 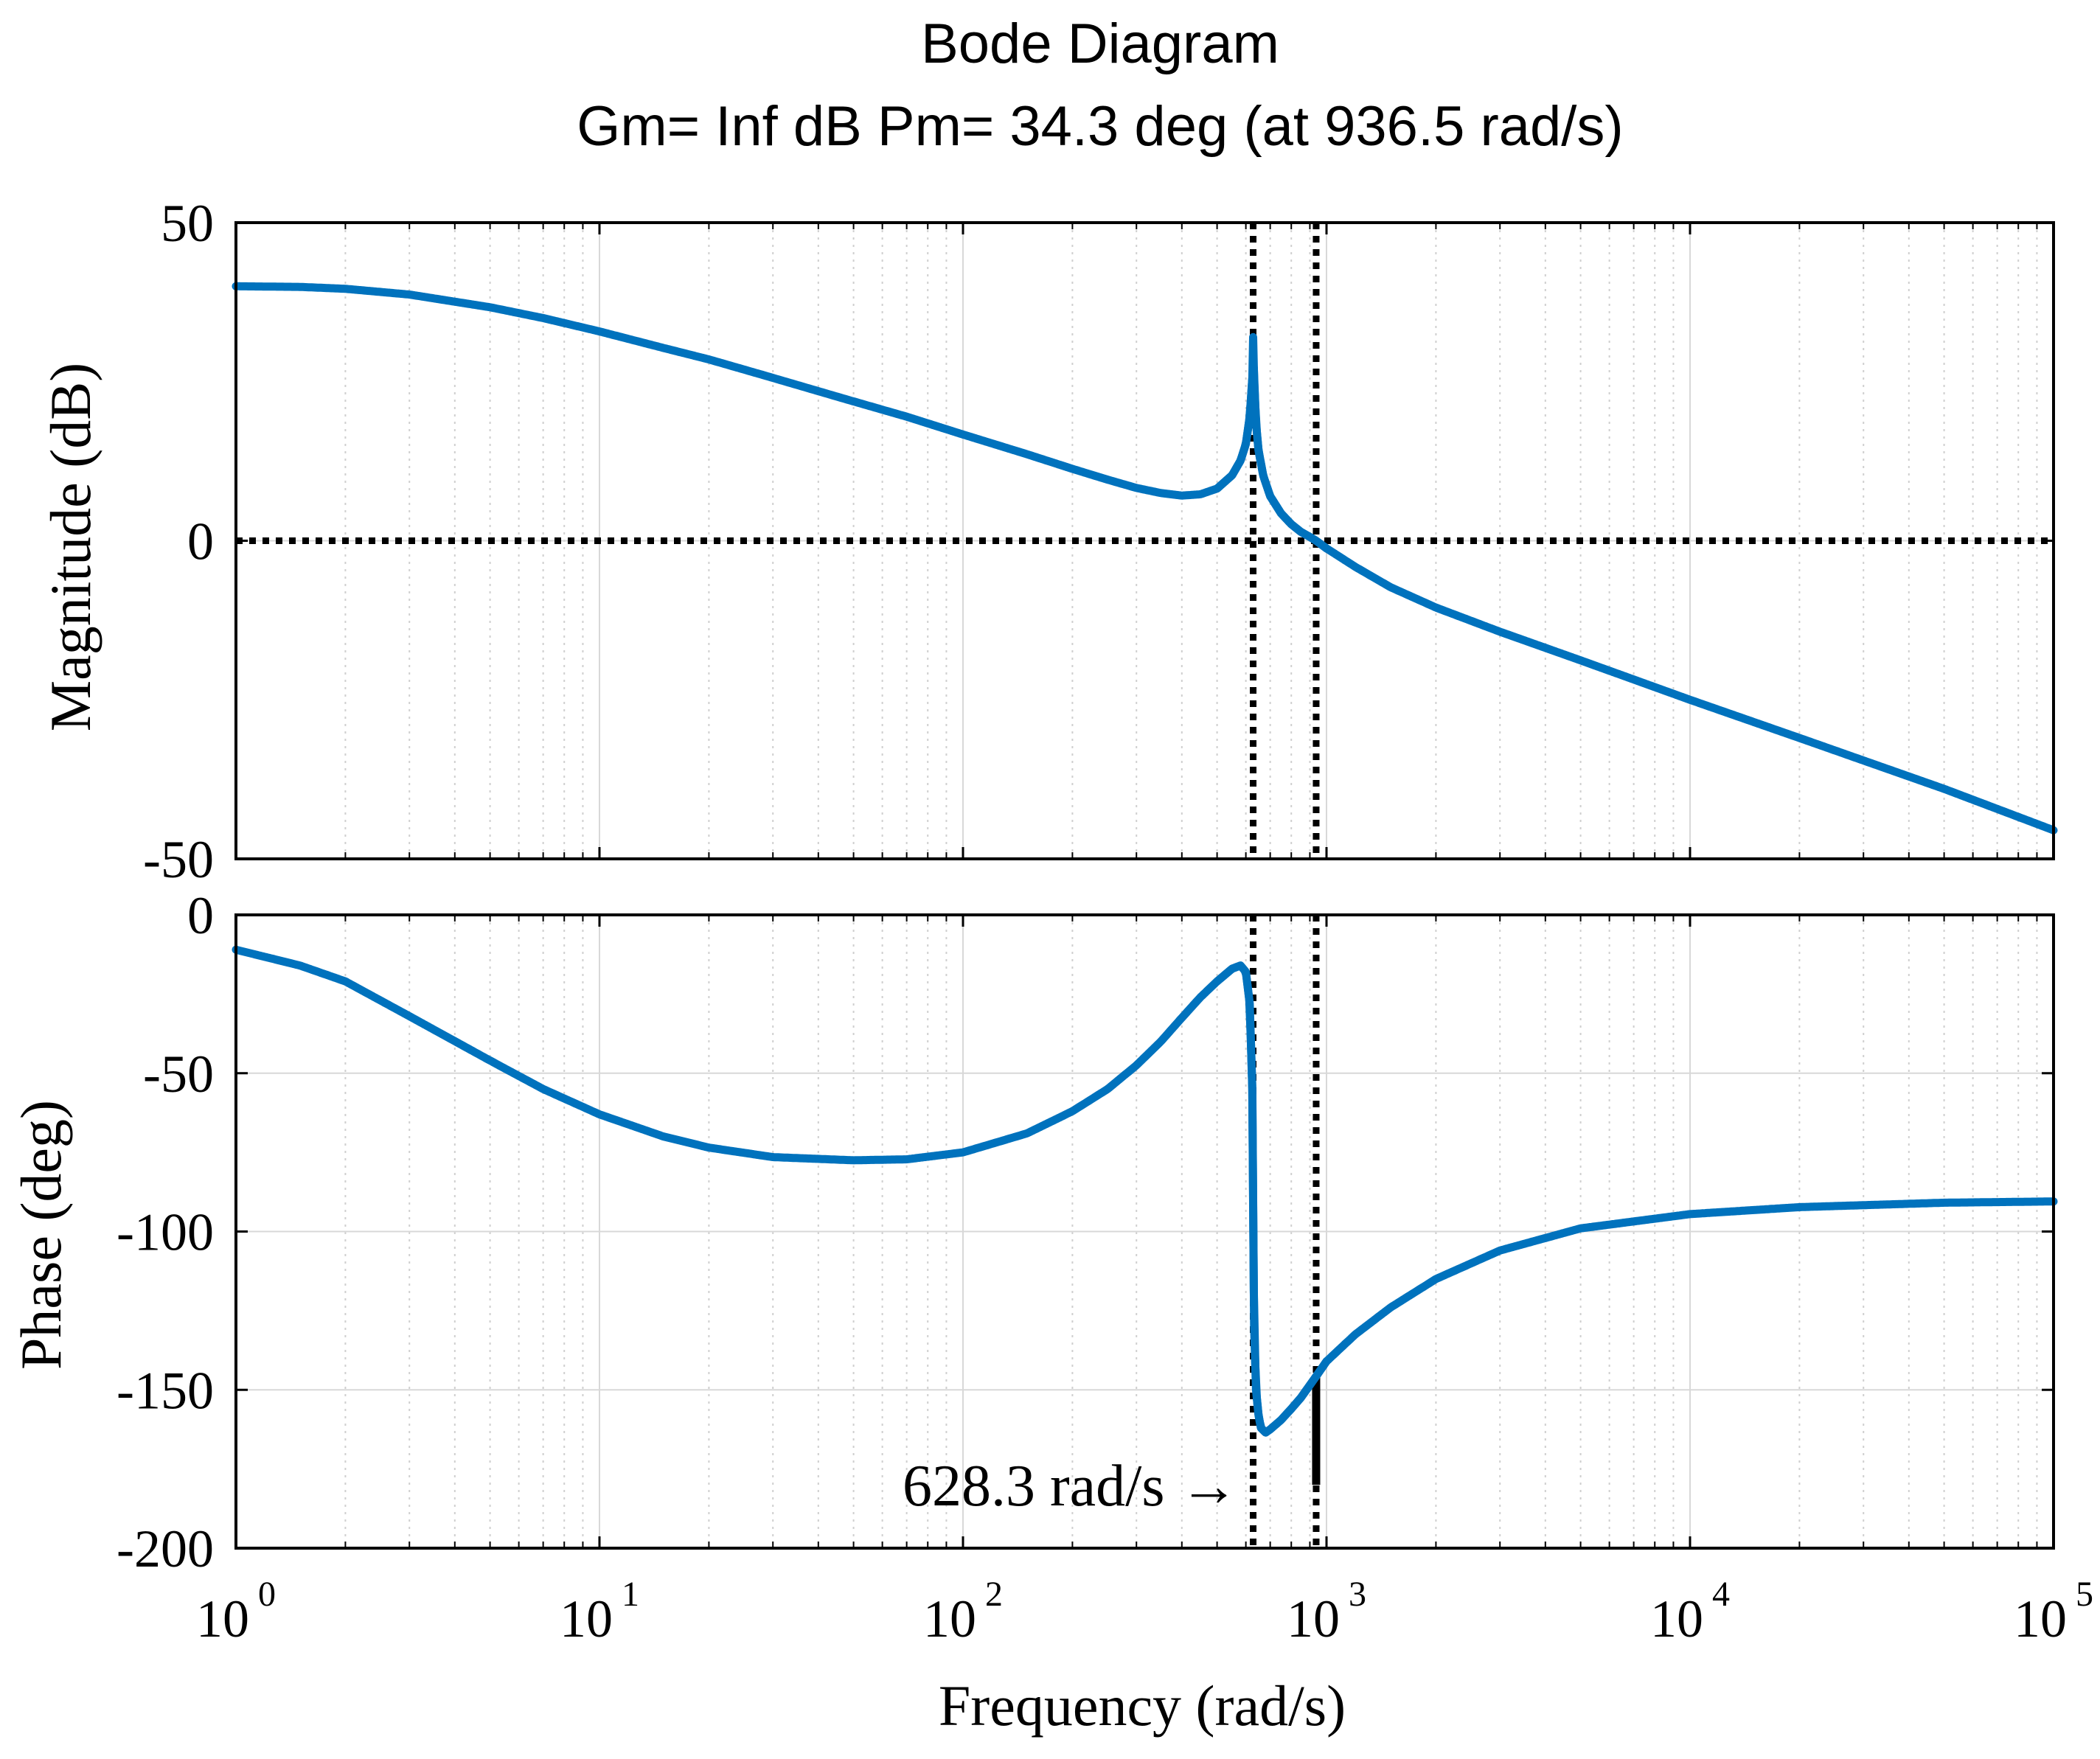 I want to click on phase-ytick-label: -50, so click(x=178, y=1074).